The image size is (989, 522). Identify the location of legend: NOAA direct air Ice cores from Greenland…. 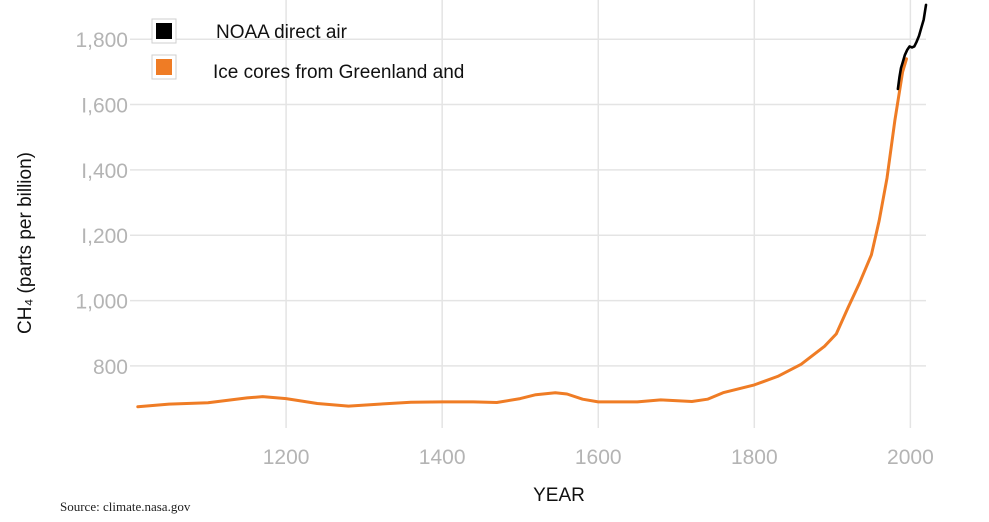
(307, 50).